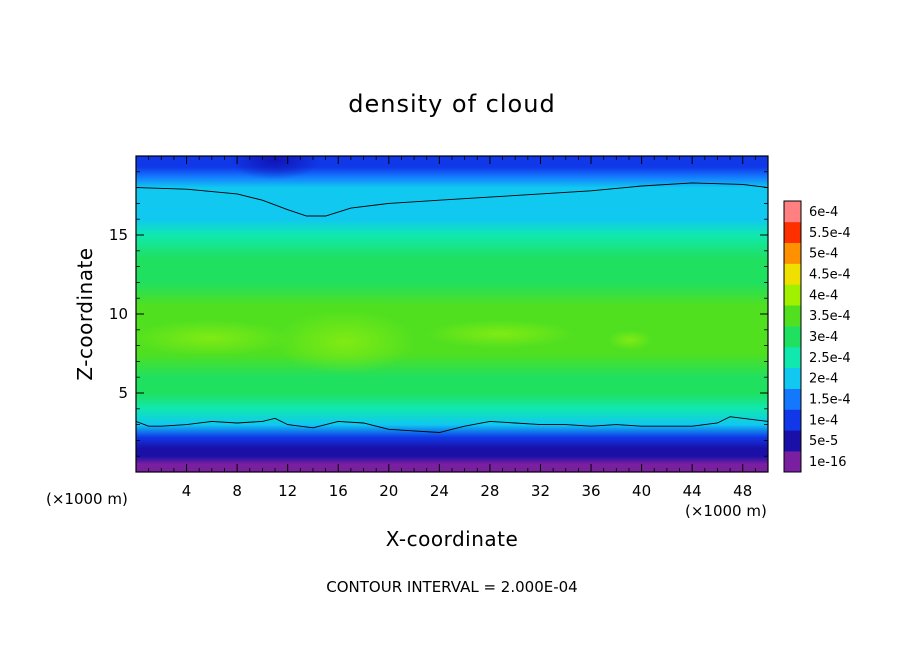 This screenshot has width=904, height=654. I want to click on colorbar-label: 1.5e-4, so click(830, 400).